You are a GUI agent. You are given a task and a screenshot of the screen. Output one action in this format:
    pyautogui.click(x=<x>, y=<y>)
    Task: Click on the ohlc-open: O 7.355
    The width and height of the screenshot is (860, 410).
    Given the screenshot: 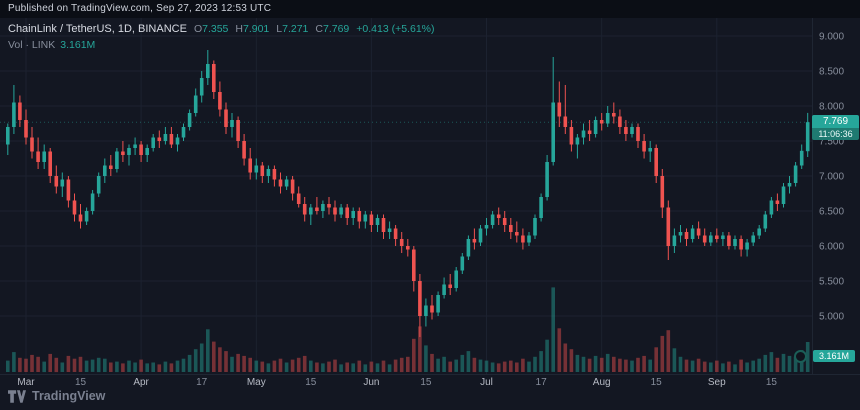 What is the action you would take?
    pyautogui.click(x=211, y=29)
    